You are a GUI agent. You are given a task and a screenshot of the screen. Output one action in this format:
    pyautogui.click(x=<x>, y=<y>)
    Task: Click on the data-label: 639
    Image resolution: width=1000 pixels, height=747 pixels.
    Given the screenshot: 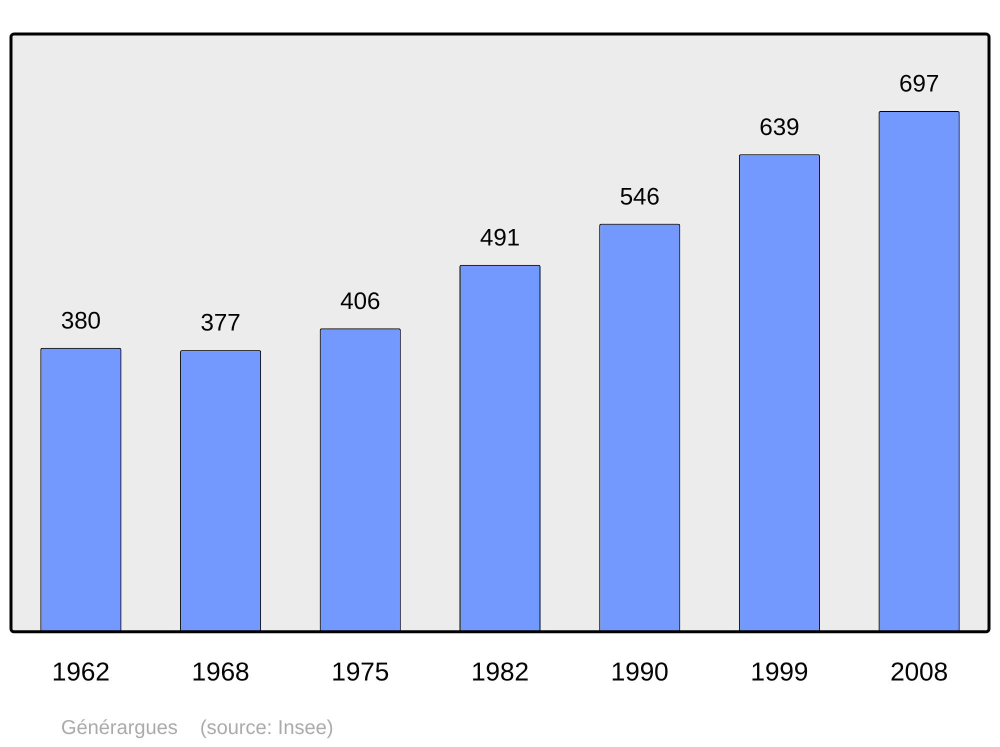 What is the action you would take?
    pyautogui.click(x=779, y=127)
    